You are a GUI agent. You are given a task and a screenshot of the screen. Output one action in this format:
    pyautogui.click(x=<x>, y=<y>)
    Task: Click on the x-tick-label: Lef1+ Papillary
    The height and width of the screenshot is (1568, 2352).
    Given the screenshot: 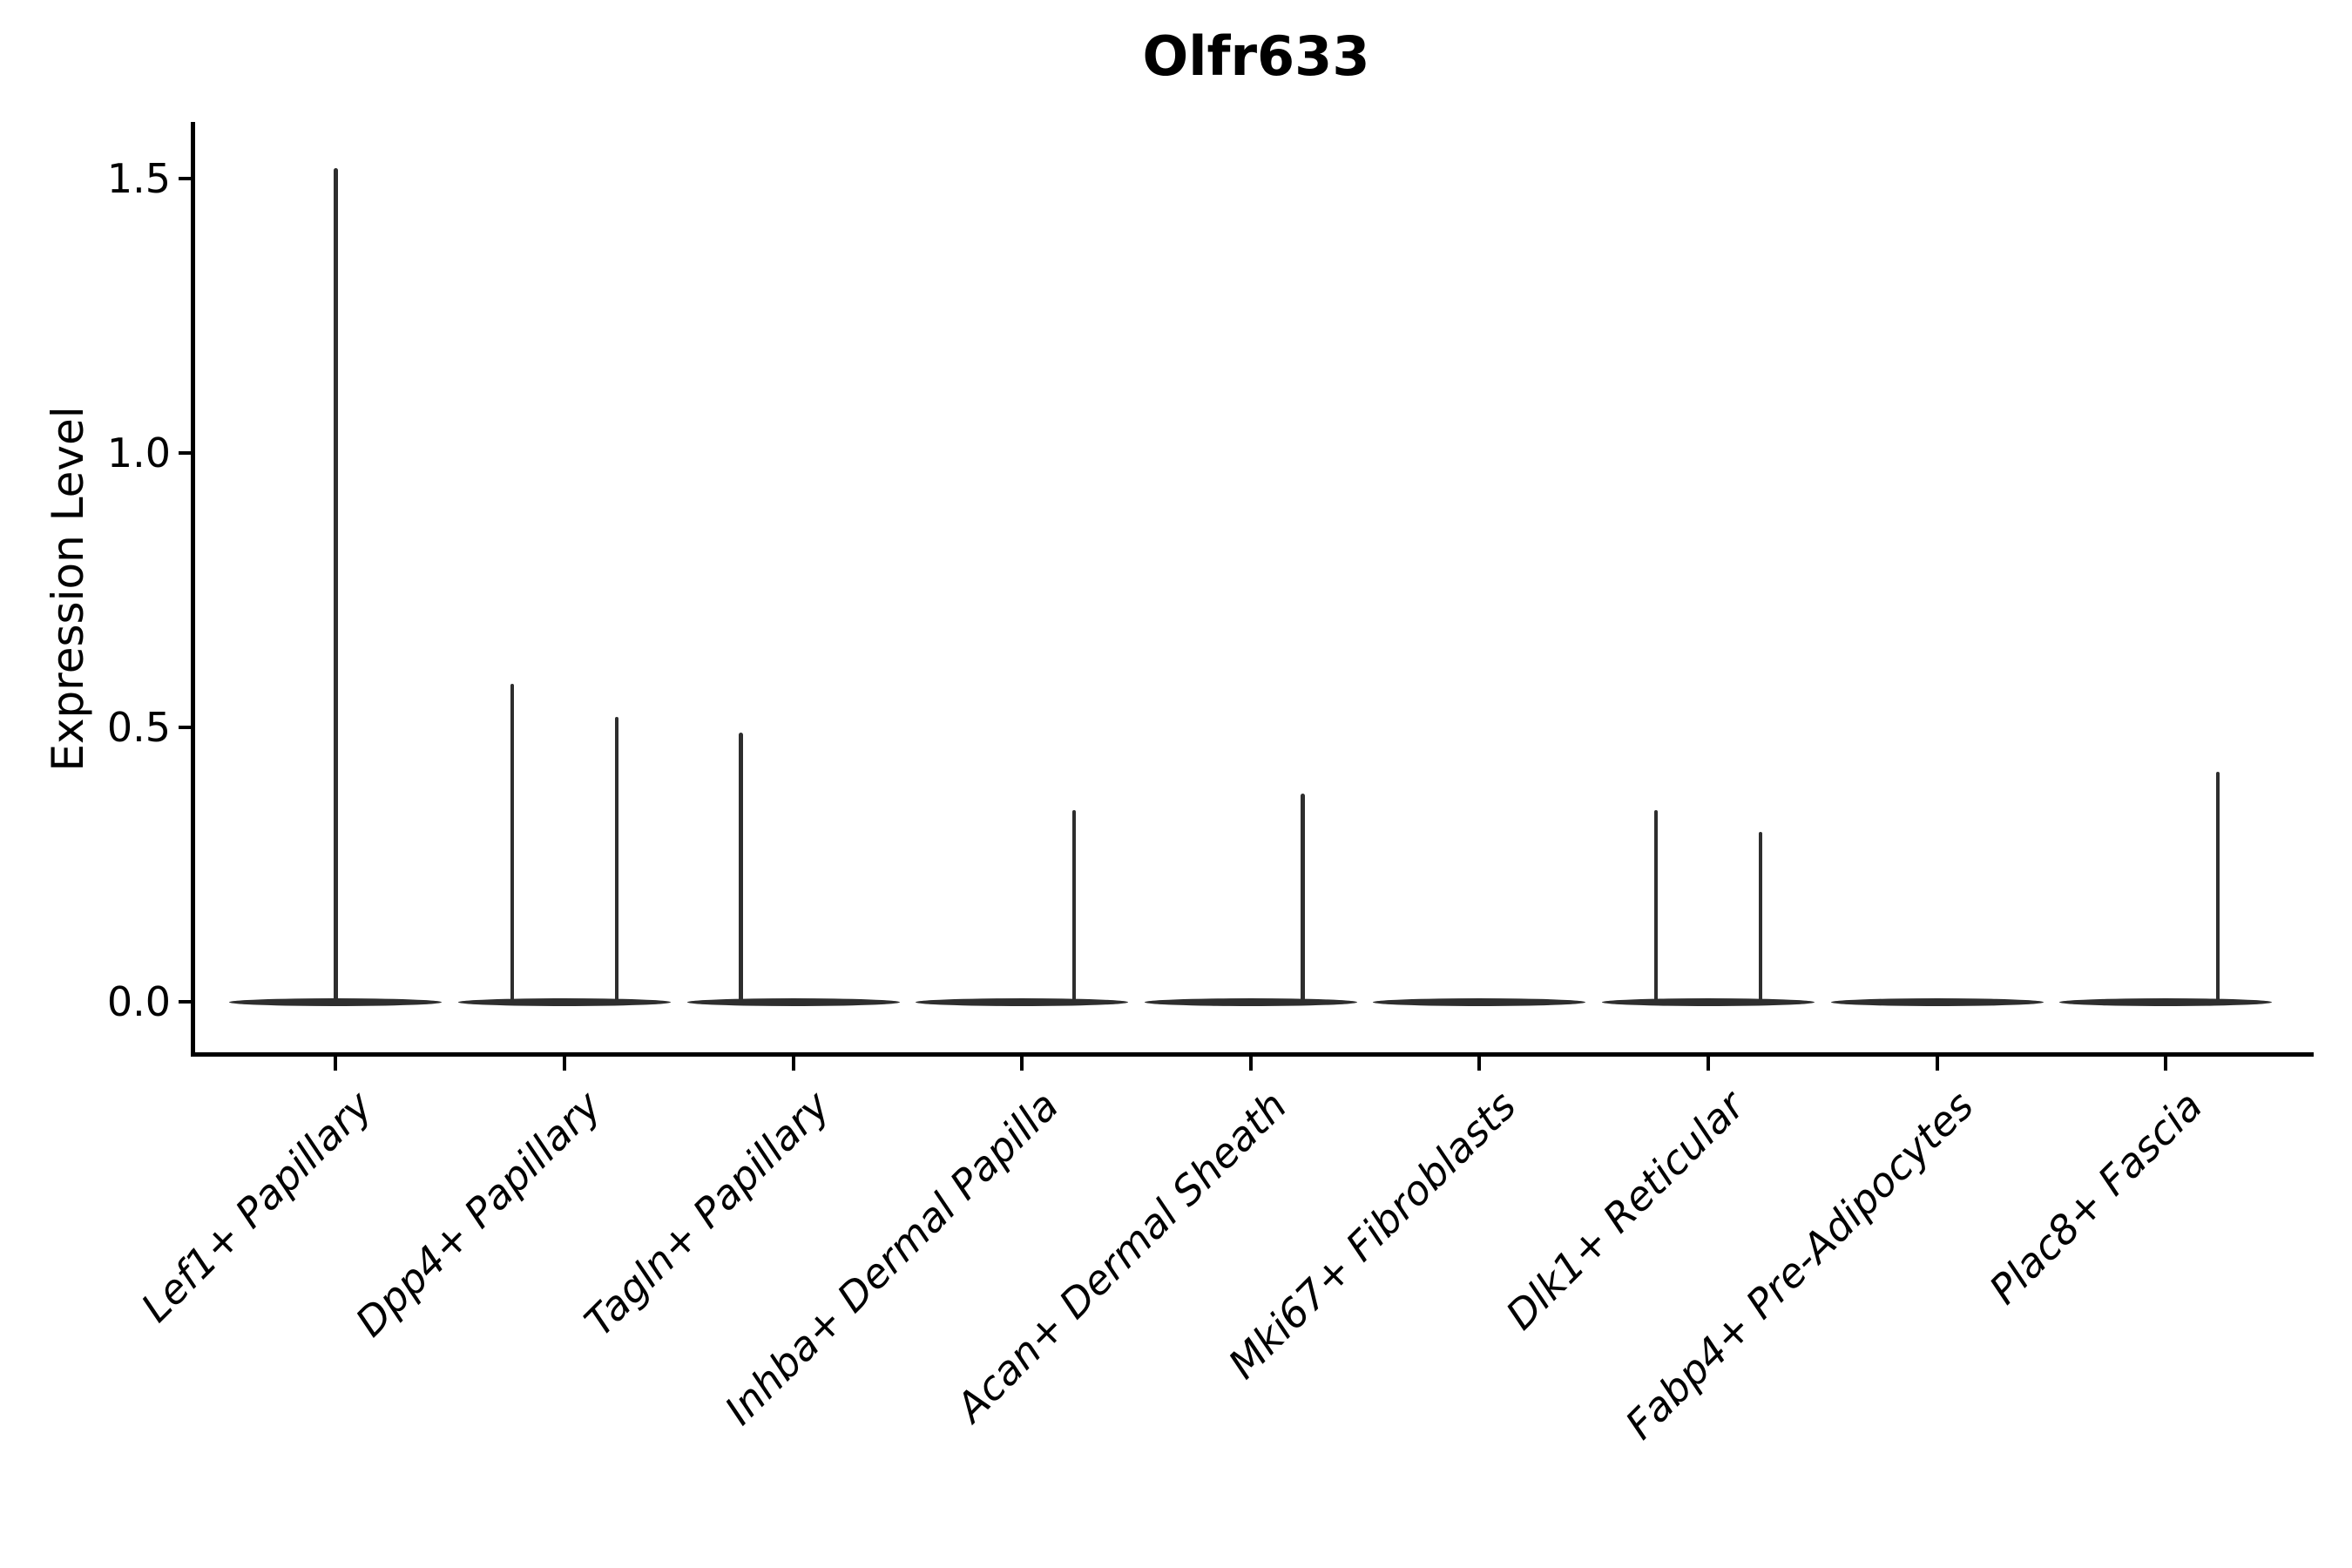 What is the action you would take?
    pyautogui.click(x=257, y=1206)
    